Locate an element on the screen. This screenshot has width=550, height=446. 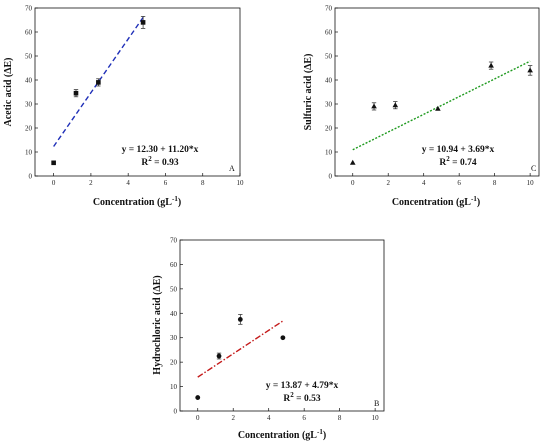
panel-c-marks is located at coordinates (441, 112).